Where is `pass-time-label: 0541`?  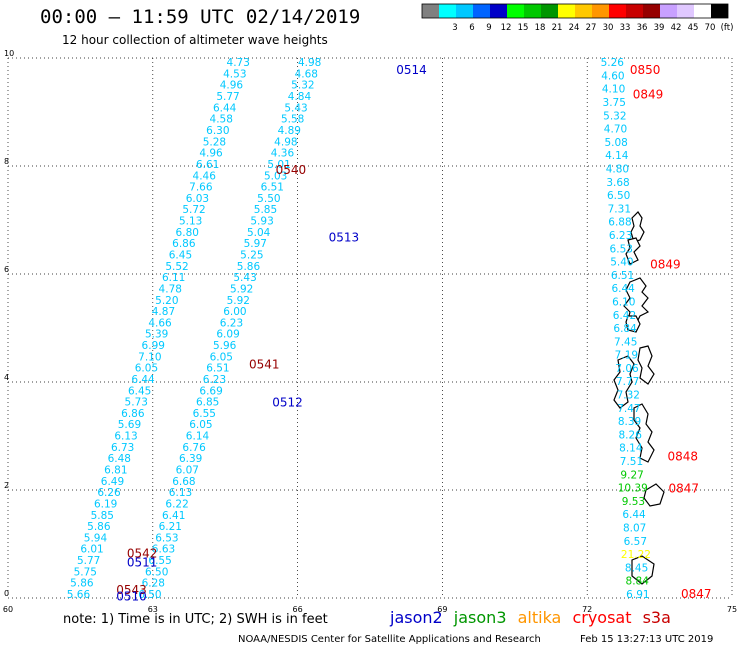 pass-time-label: 0541 is located at coordinates (264, 365).